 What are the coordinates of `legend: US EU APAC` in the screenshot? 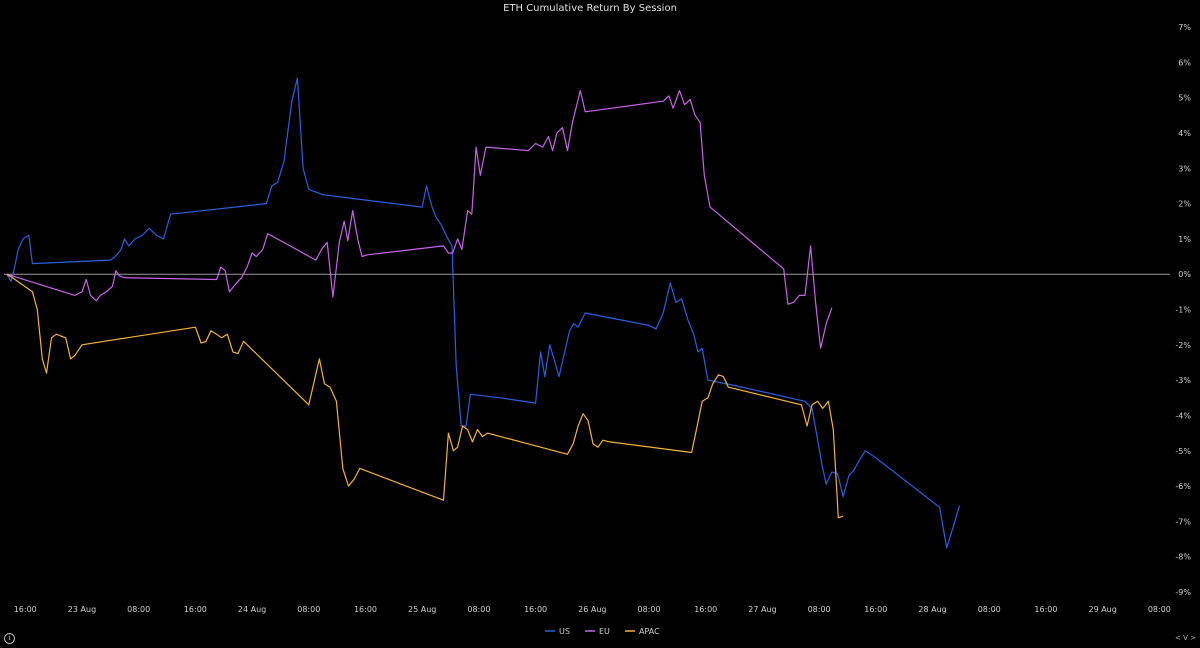 It's located at (602, 631).